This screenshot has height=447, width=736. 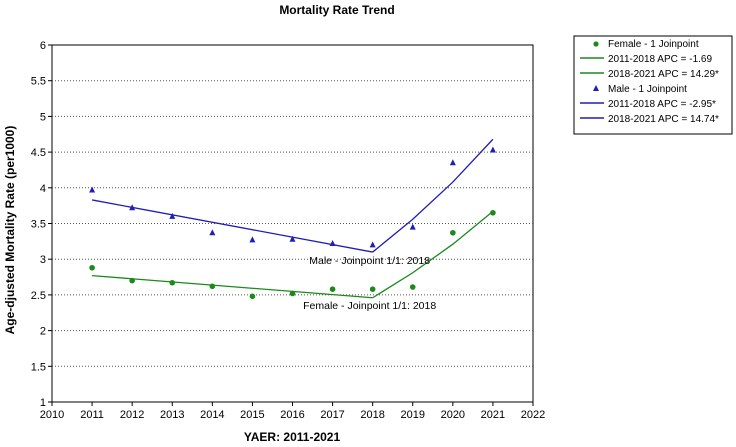 I want to click on x-axis-label: YAER: 2011-2021, so click(x=292, y=437).